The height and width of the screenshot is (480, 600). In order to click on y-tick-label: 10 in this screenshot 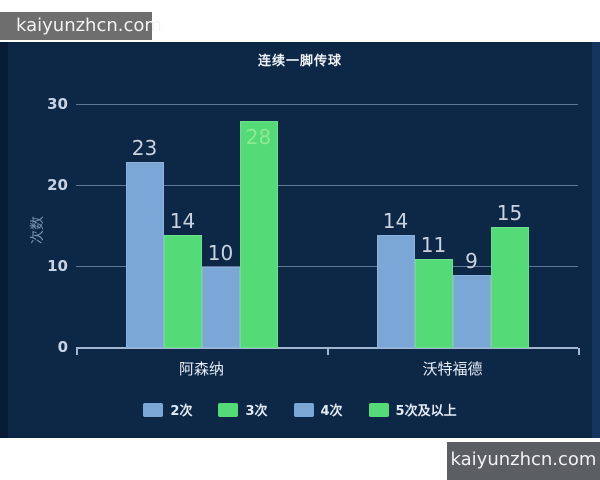, I will do `click(57, 266)`.